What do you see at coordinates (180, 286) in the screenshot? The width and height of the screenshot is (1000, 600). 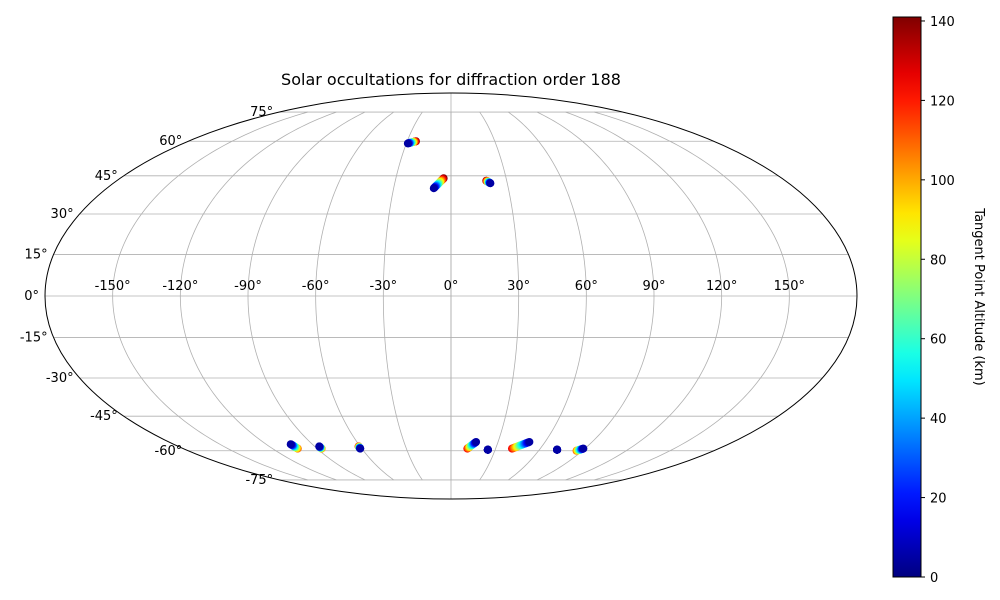 I see `lon-tick-label: -120°` at bounding box center [180, 286].